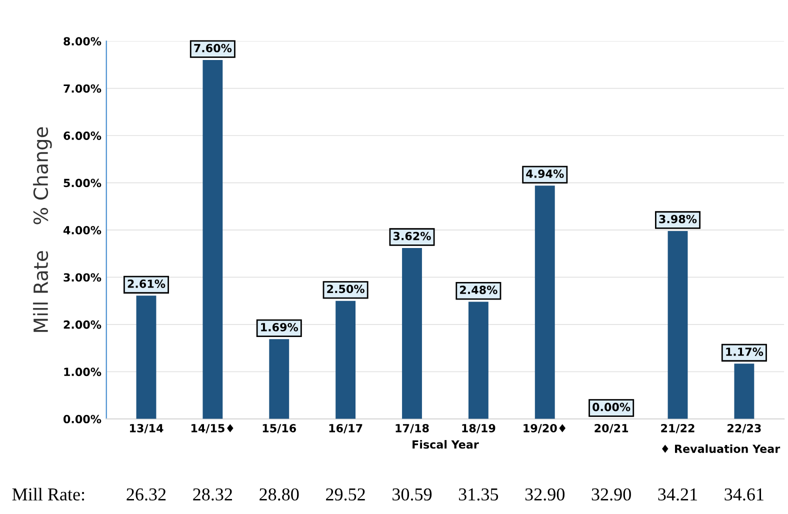  Describe the element at coordinates (83, 324) in the screenshot. I see `y-tick-label: 2.00%` at that location.